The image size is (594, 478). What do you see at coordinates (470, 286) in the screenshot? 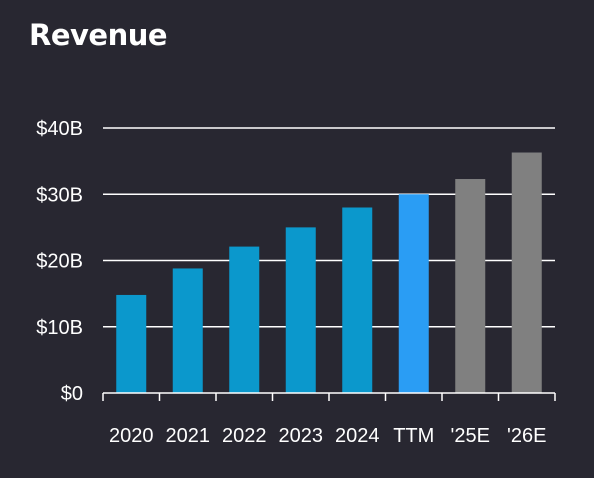
I see `bar-25e` at bounding box center [470, 286].